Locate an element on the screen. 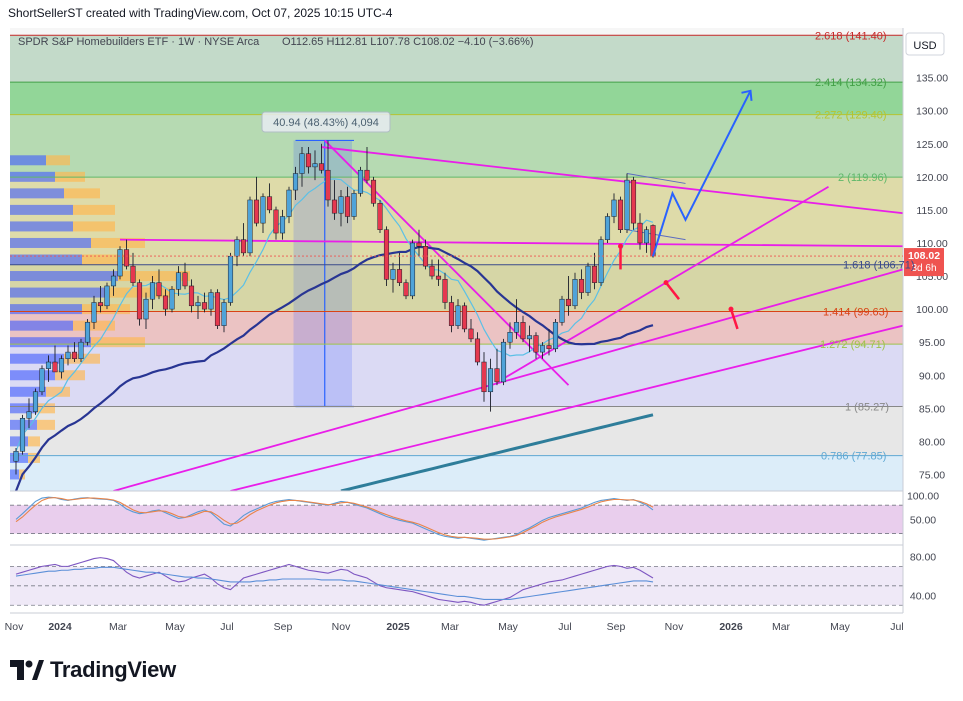 This screenshot has height=701, width=963. time-tick-1: 2024 is located at coordinates (60, 627).